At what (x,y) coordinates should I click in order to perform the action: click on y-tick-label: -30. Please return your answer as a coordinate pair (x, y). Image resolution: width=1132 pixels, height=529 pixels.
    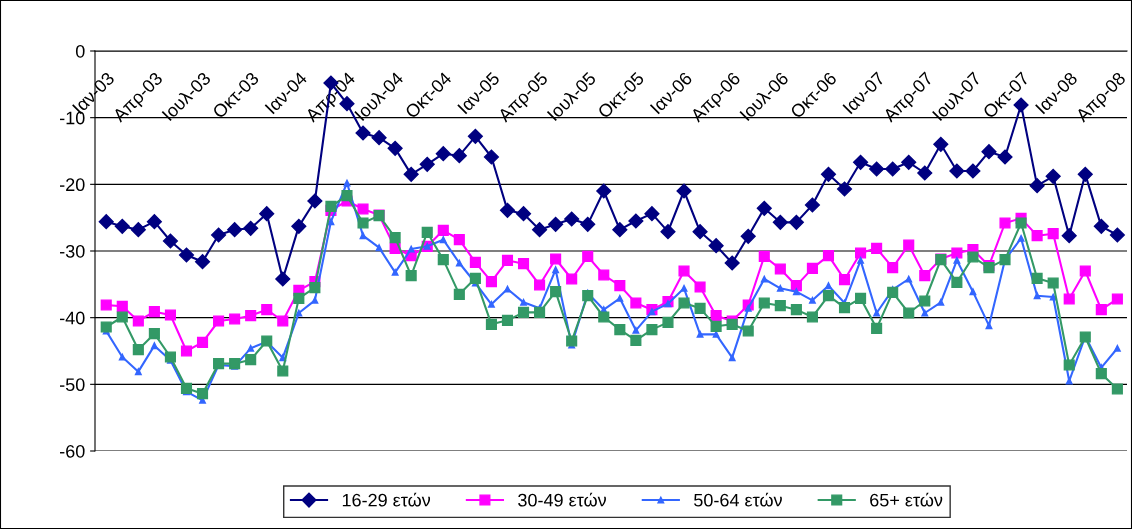
    Looking at the image, I should click on (72, 251).